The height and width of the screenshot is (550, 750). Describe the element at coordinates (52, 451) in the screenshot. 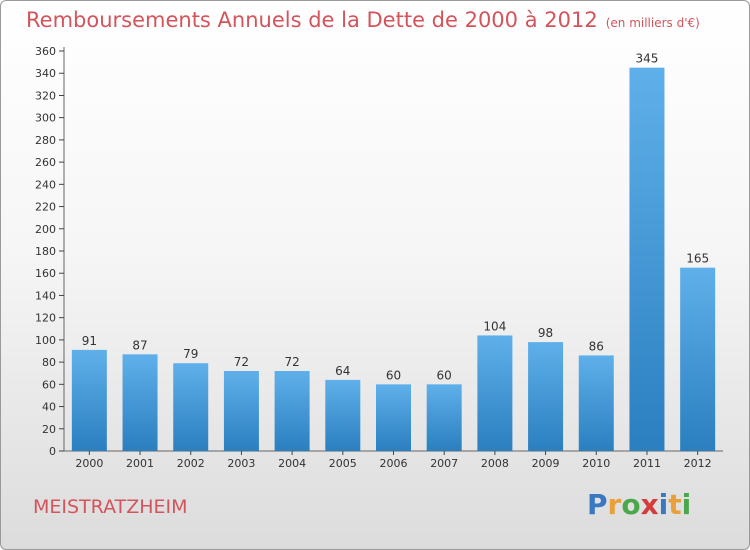

I see `y-tick-label: 0` at that location.